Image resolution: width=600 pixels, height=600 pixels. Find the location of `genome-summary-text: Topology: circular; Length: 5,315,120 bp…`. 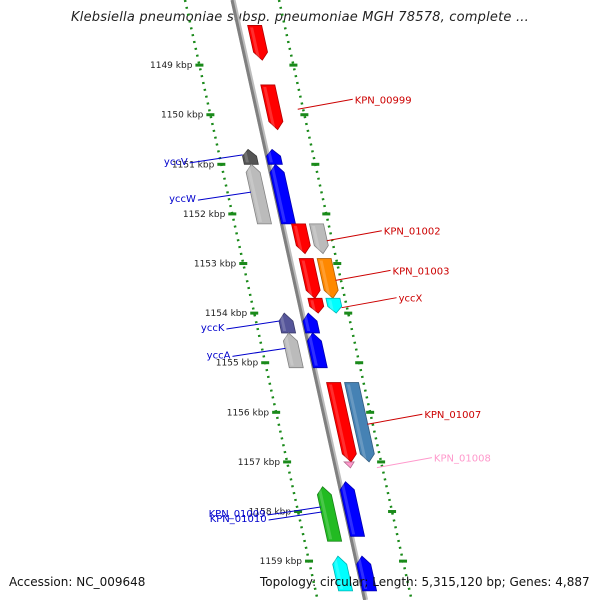

genome-summary-text: Topology: circular; Length: 5,315,120 bp… is located at coordinates (425, 582).